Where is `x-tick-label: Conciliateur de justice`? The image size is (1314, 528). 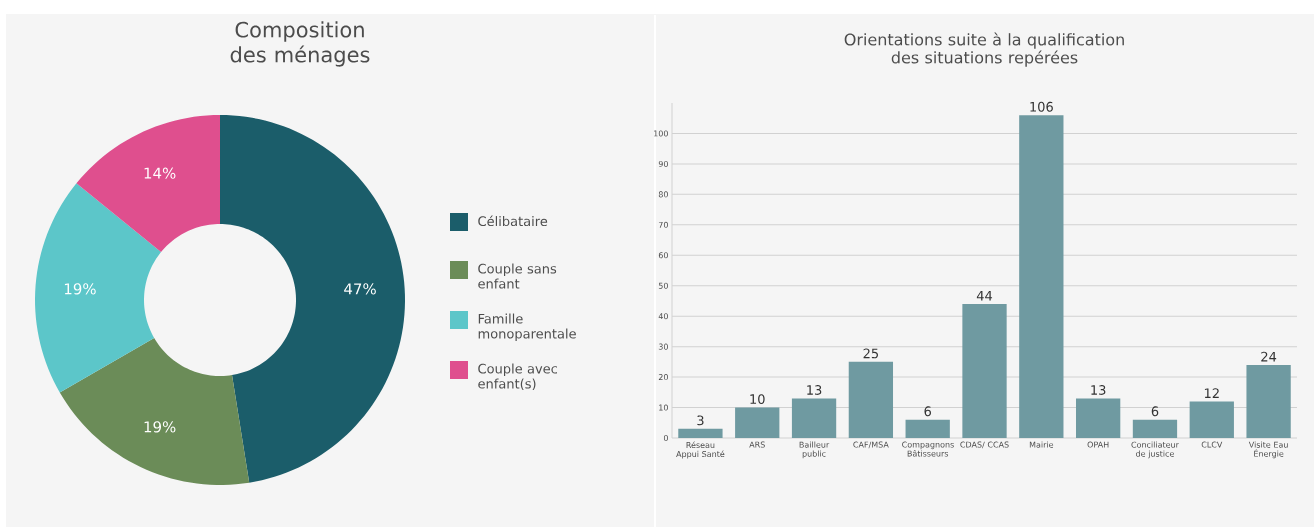
x-tick-label: Conciliateur de justice is located at coordinates (1155, 450).